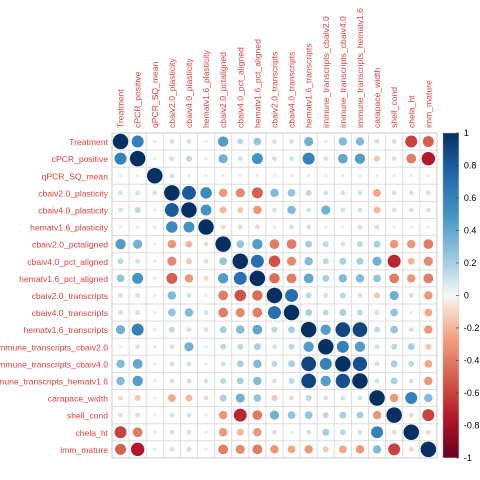  Describe the element at coordinates (460, 295) in the screenshot. I see `colorbar: 1 0.8 0.6 0.4 0.2 0 -0.2 -0.4 -0.6 -0.8 -1` at that location.